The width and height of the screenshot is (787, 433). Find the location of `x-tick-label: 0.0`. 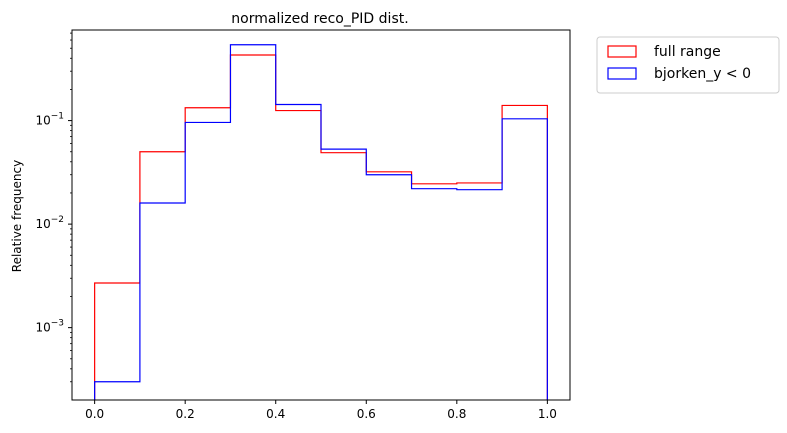

x-tick-label: 0.0 is located at coordinates (94, 414).